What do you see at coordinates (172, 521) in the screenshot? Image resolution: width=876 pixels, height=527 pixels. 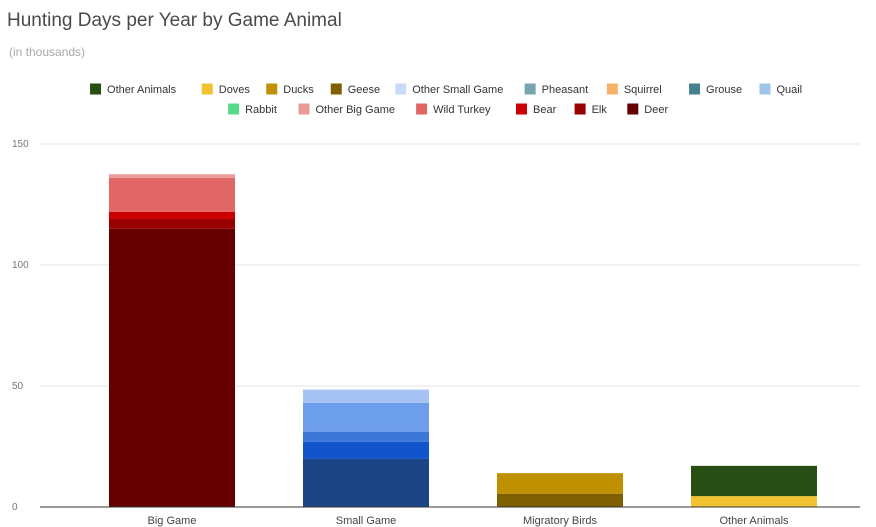 I see `x-category-label: Big Game` at bounding box center [172, 521].